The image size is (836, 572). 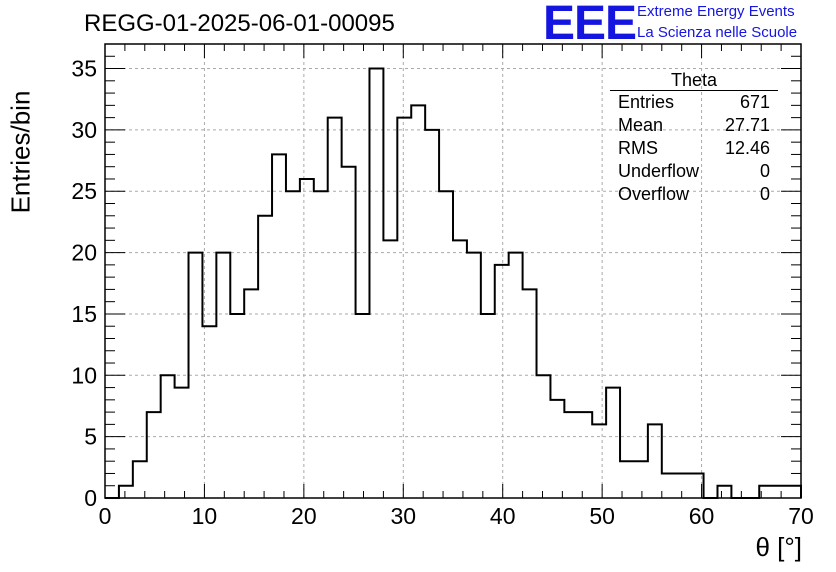 I want to click on y-tick-label-5: 25, so click(x=84, y=191).